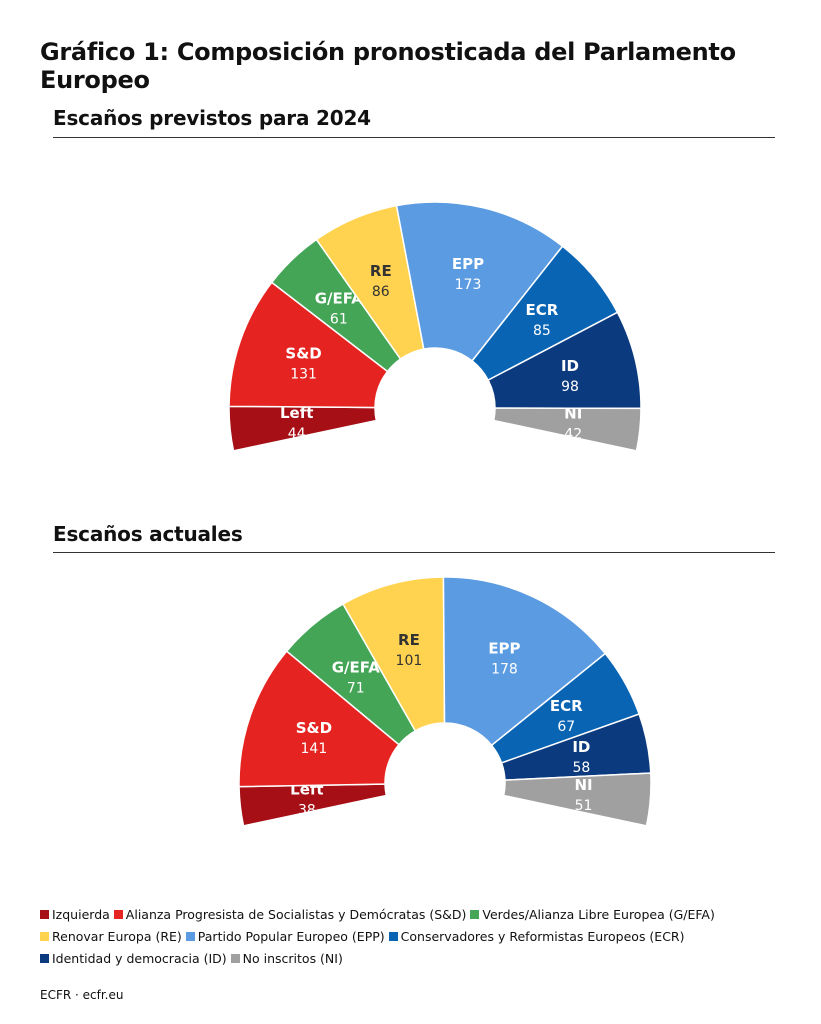 The height and width of the screenshot is (1024, 821). Describe the element at coordinates (566, 727) in the screenshot. I see `segment-value-ecr: 67` at that location.